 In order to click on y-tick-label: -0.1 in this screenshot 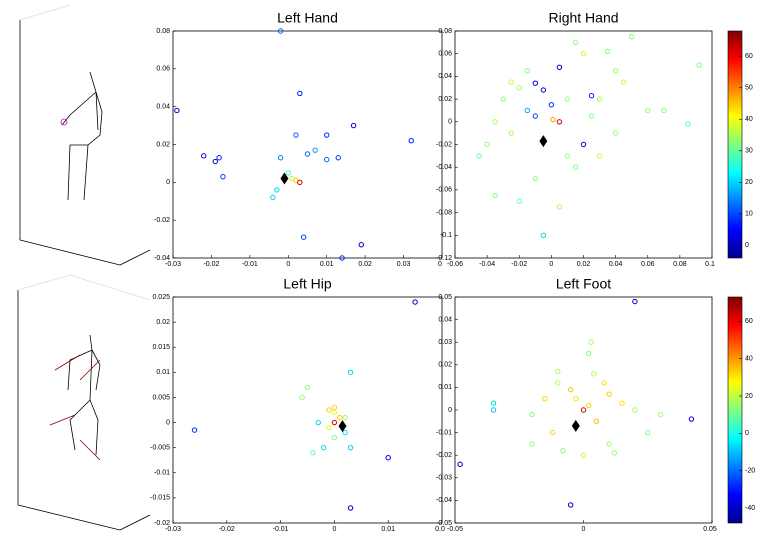, I will do `click(446, 235)`.